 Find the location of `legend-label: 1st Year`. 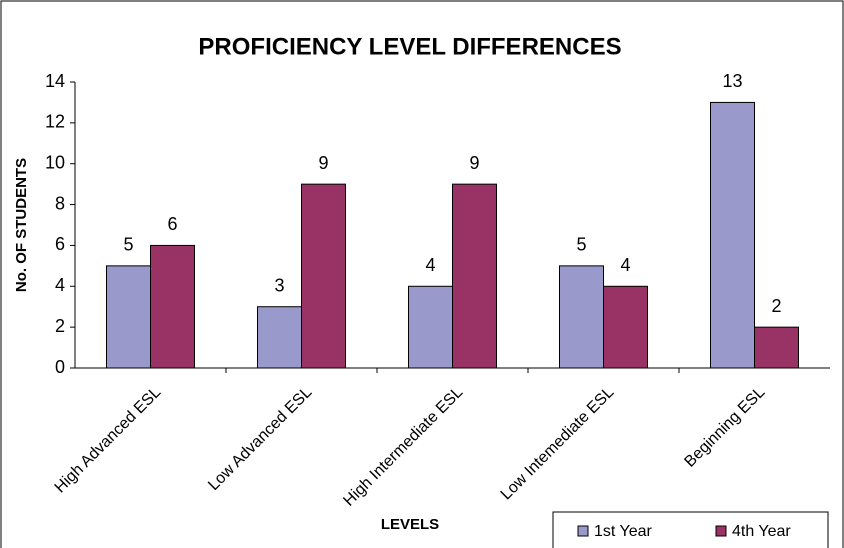

legend-label: 1st Year is located at coordinates (623, 531).